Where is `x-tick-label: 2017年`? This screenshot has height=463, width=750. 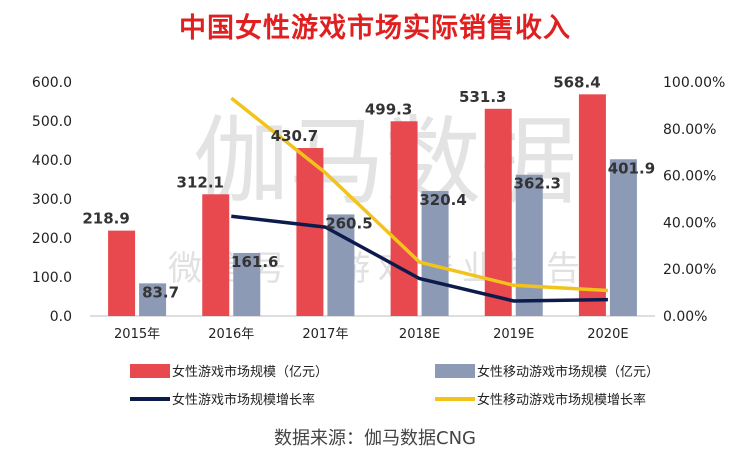 x-tick-label: 2017年 is located at coordinates (325, 334).